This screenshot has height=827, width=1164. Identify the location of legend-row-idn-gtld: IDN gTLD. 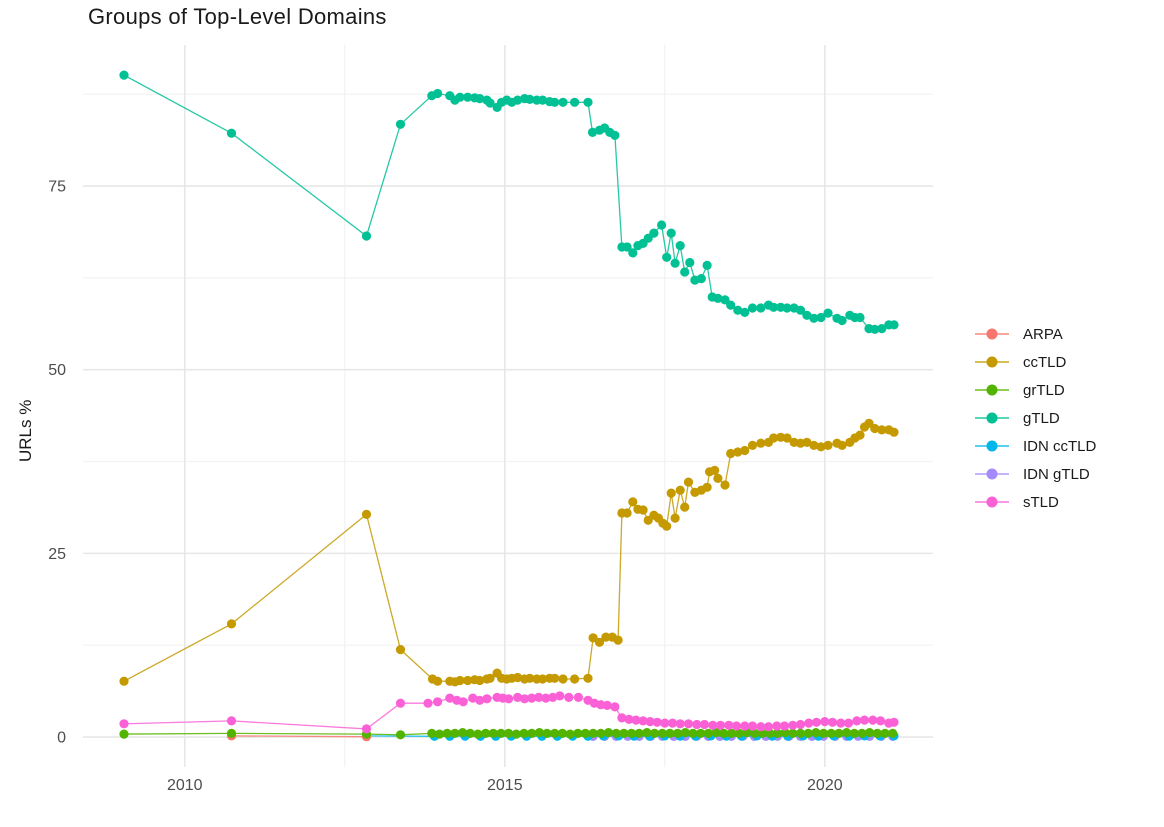
(1035, 474).